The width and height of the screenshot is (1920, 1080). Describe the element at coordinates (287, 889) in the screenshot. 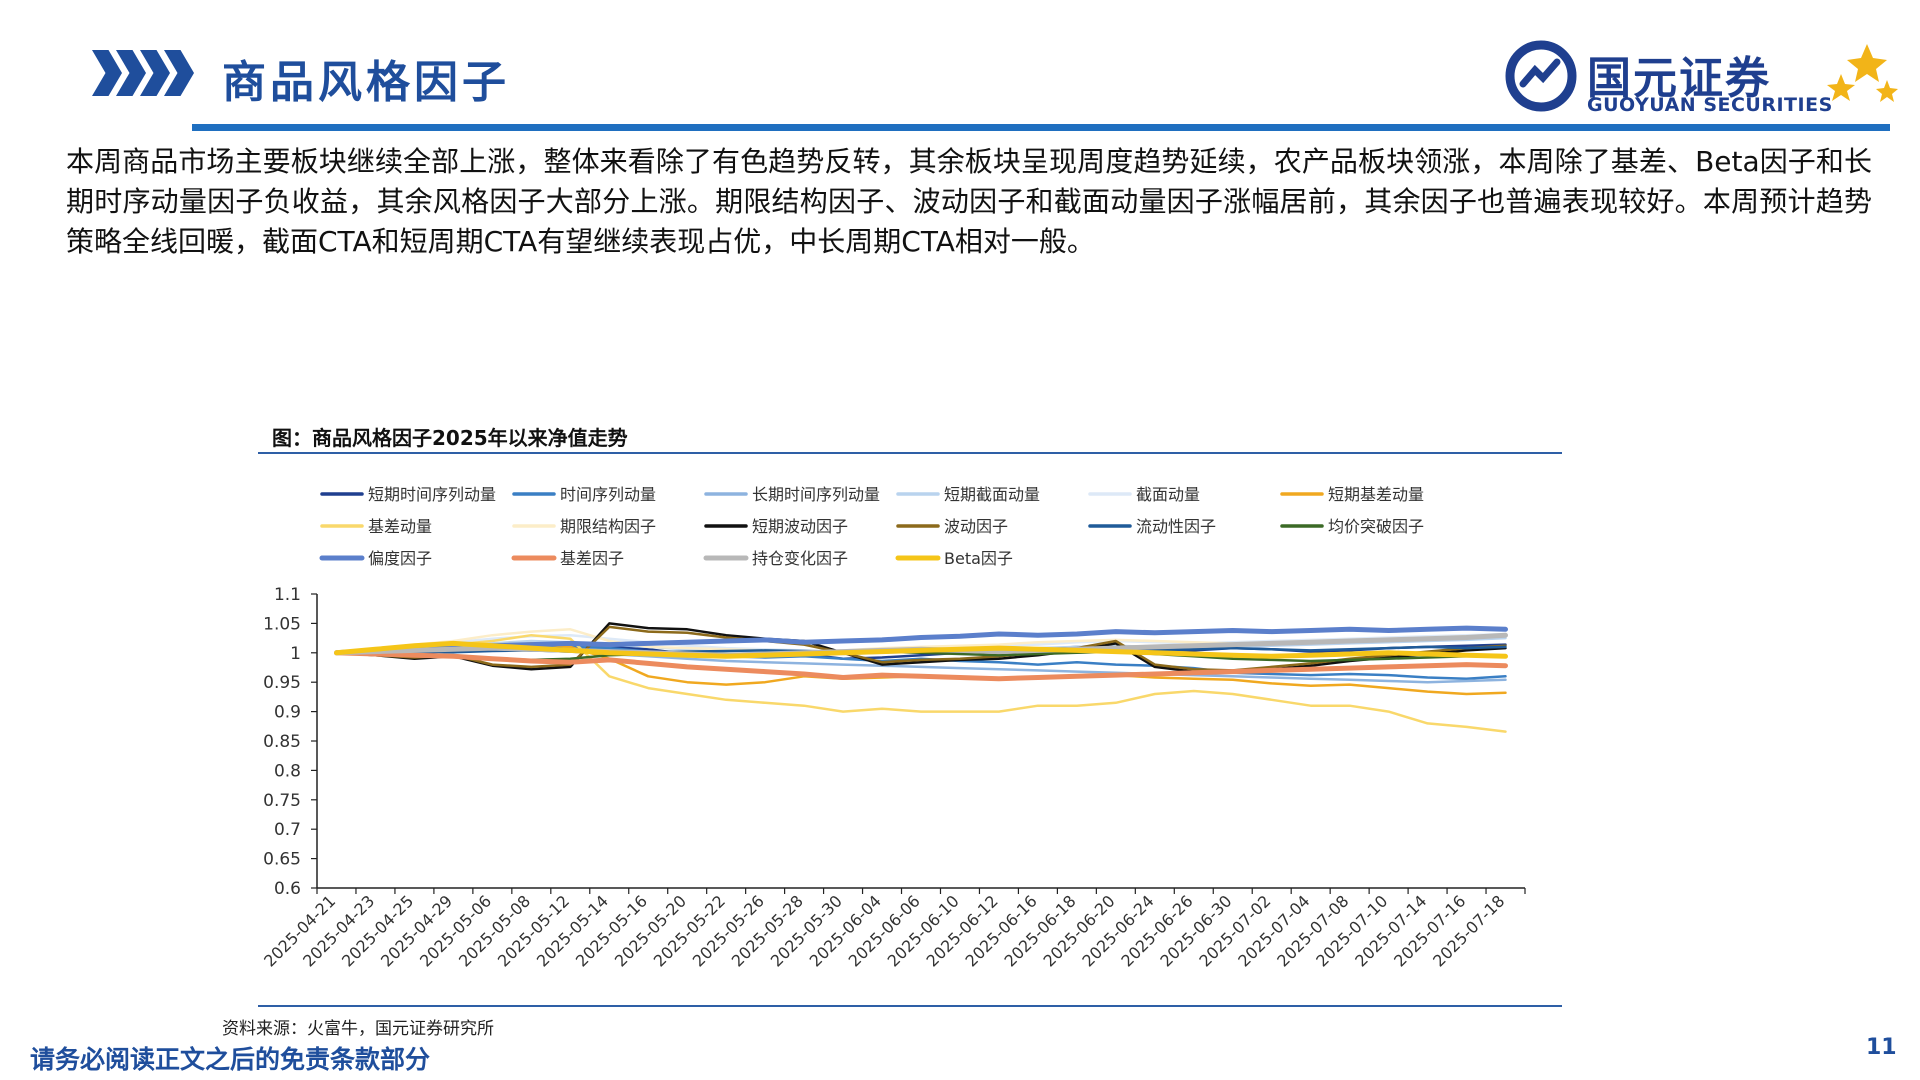

I see `y-tick-label: 0.6` at that location.